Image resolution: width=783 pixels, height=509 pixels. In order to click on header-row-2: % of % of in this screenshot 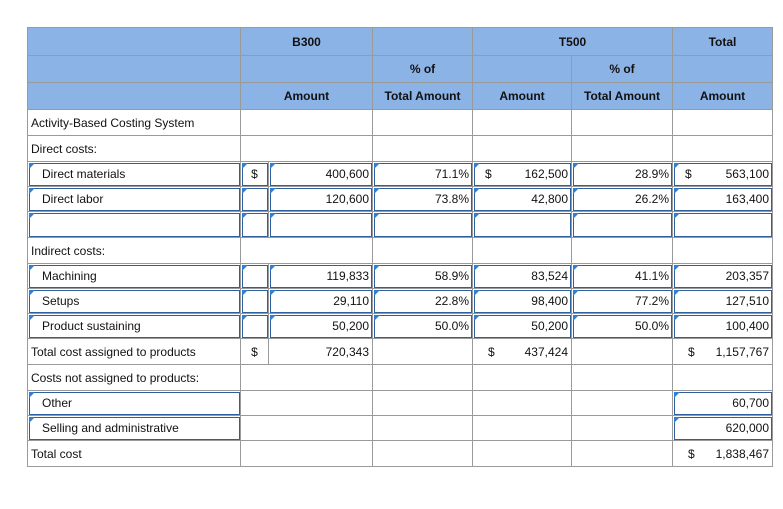, I will do `click(400, 69)`.